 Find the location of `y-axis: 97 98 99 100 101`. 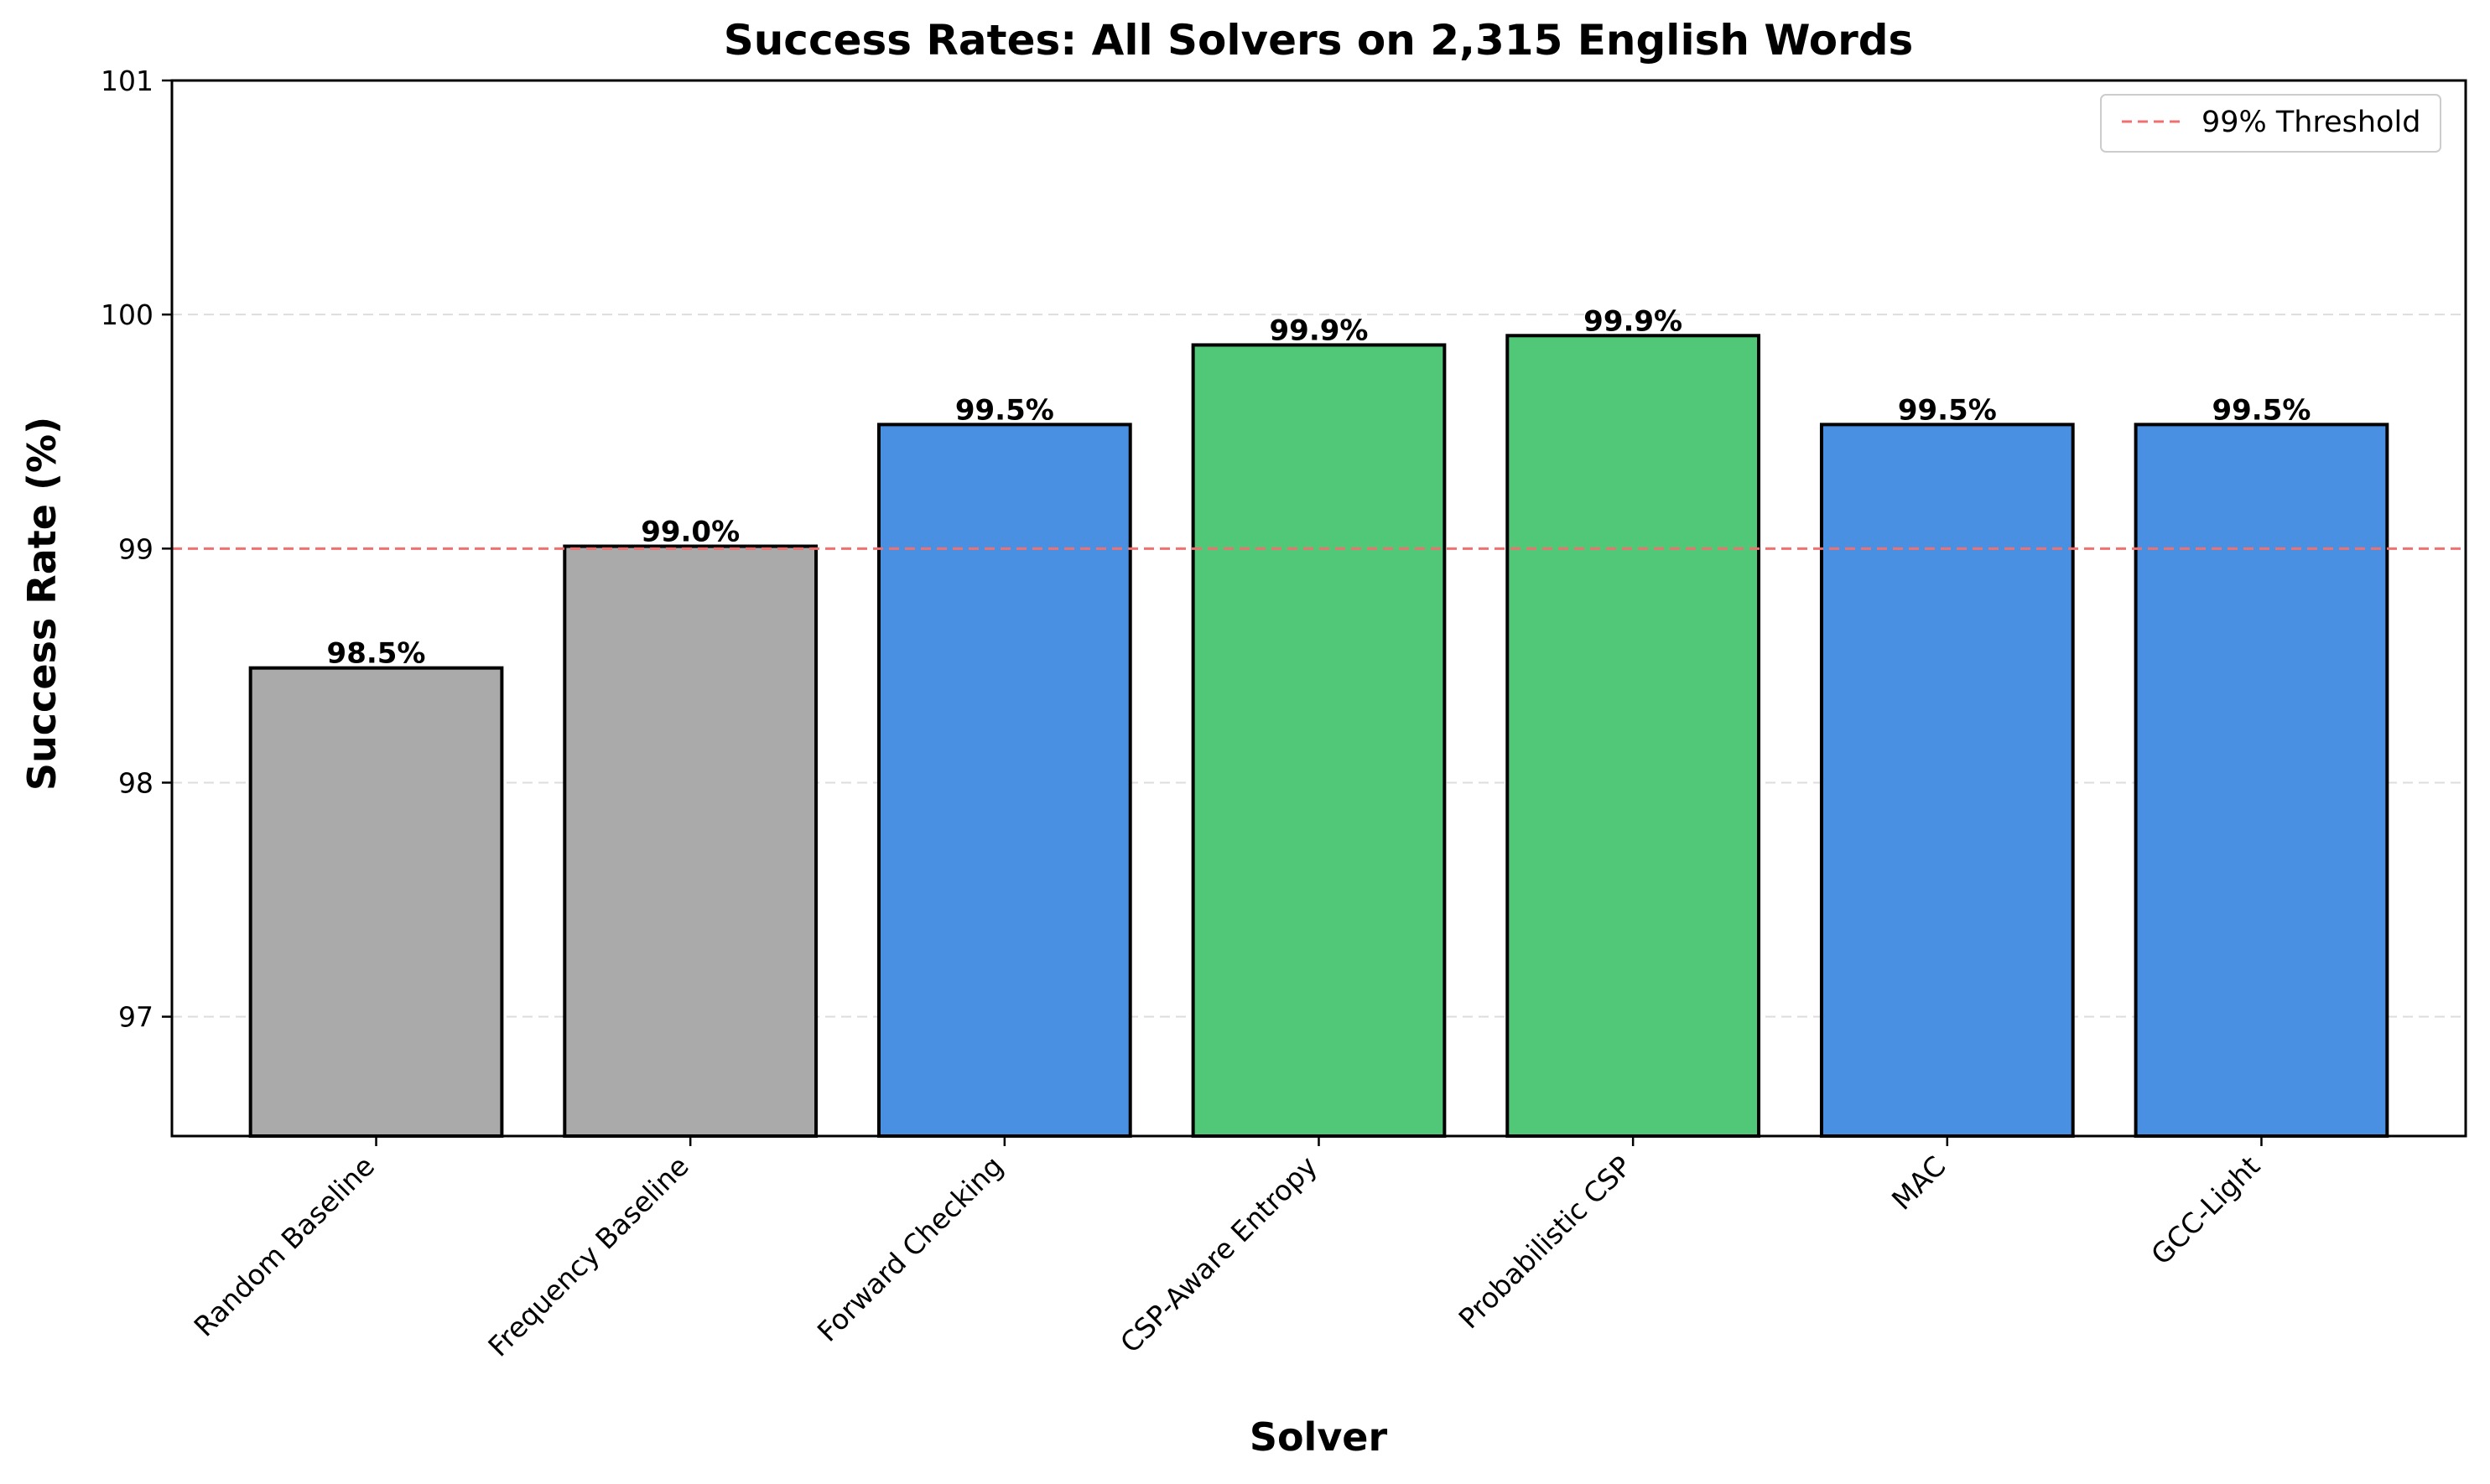

y-axis: 97 98 99 100 101 is located at coordinates (136, 549).